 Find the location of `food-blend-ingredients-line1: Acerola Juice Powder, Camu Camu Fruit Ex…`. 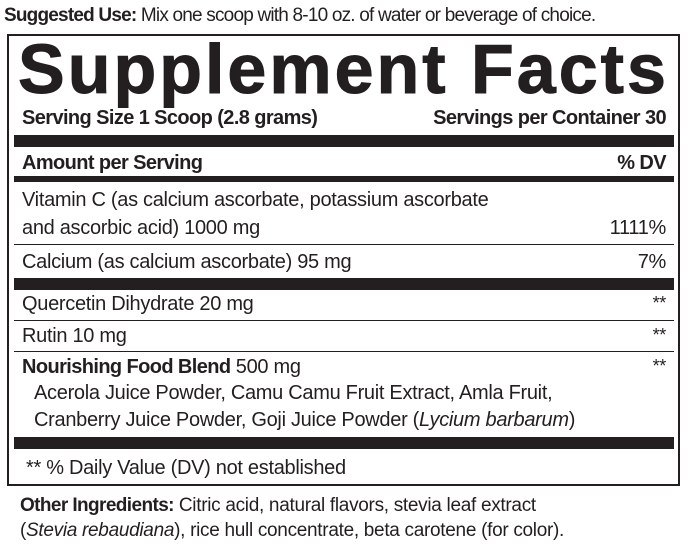

food-blend-ingredients-line1: Acerola Juice Powder, Camu Camu Fruit Ex… is located at coordinates (293, 393).